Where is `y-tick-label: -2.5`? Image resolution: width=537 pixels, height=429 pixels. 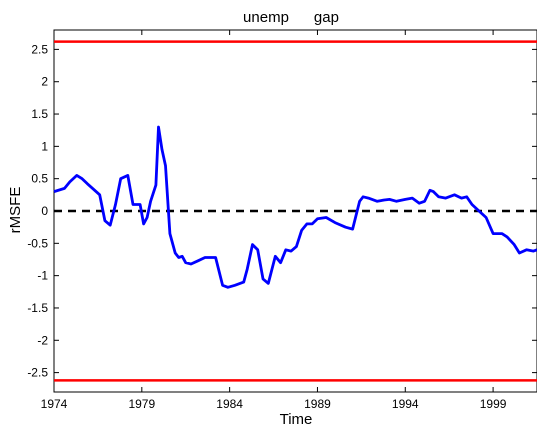 y-tick-label: -2.5 is located at coordinates (37, 373).